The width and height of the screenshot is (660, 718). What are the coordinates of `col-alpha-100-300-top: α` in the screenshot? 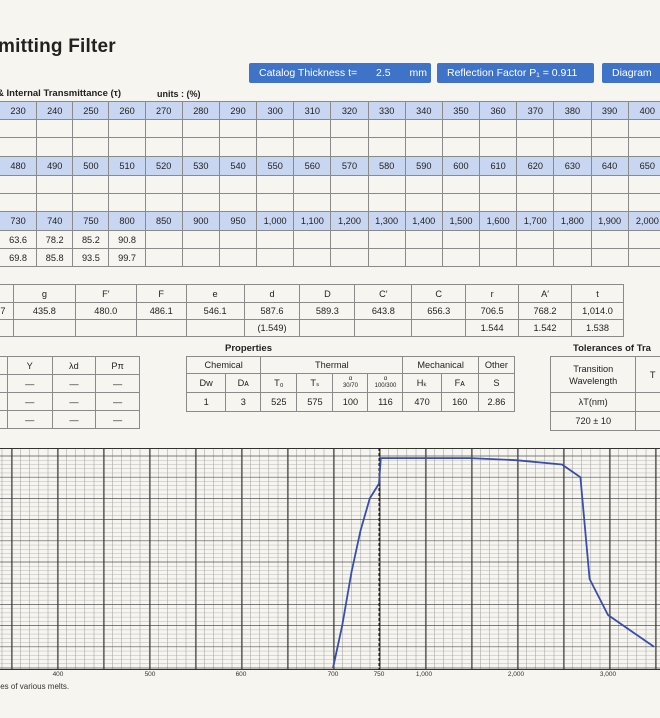 It's located at (385, 379).